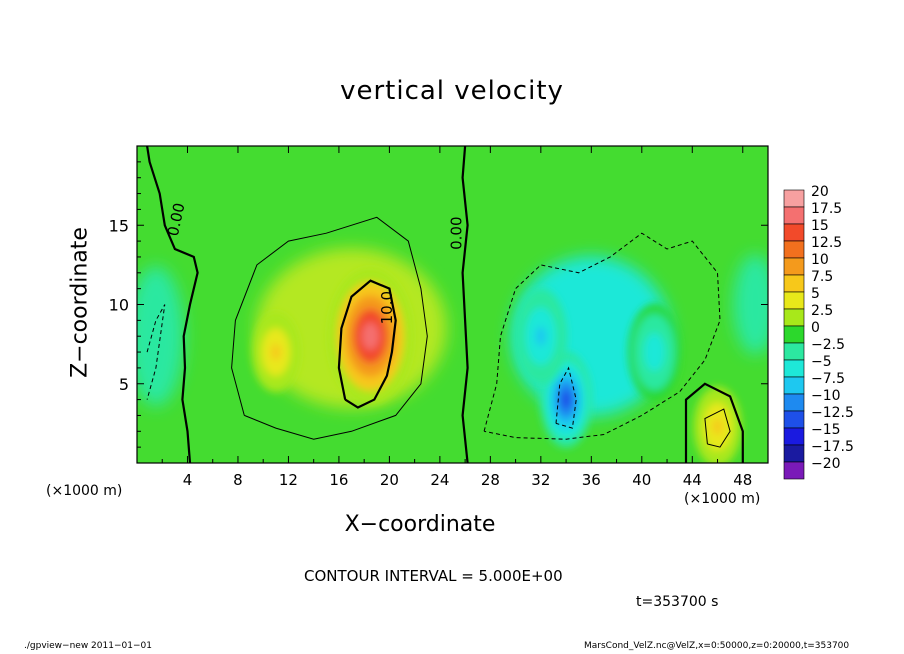  I want to click on colorbar-label: 20, so click(820, 192).